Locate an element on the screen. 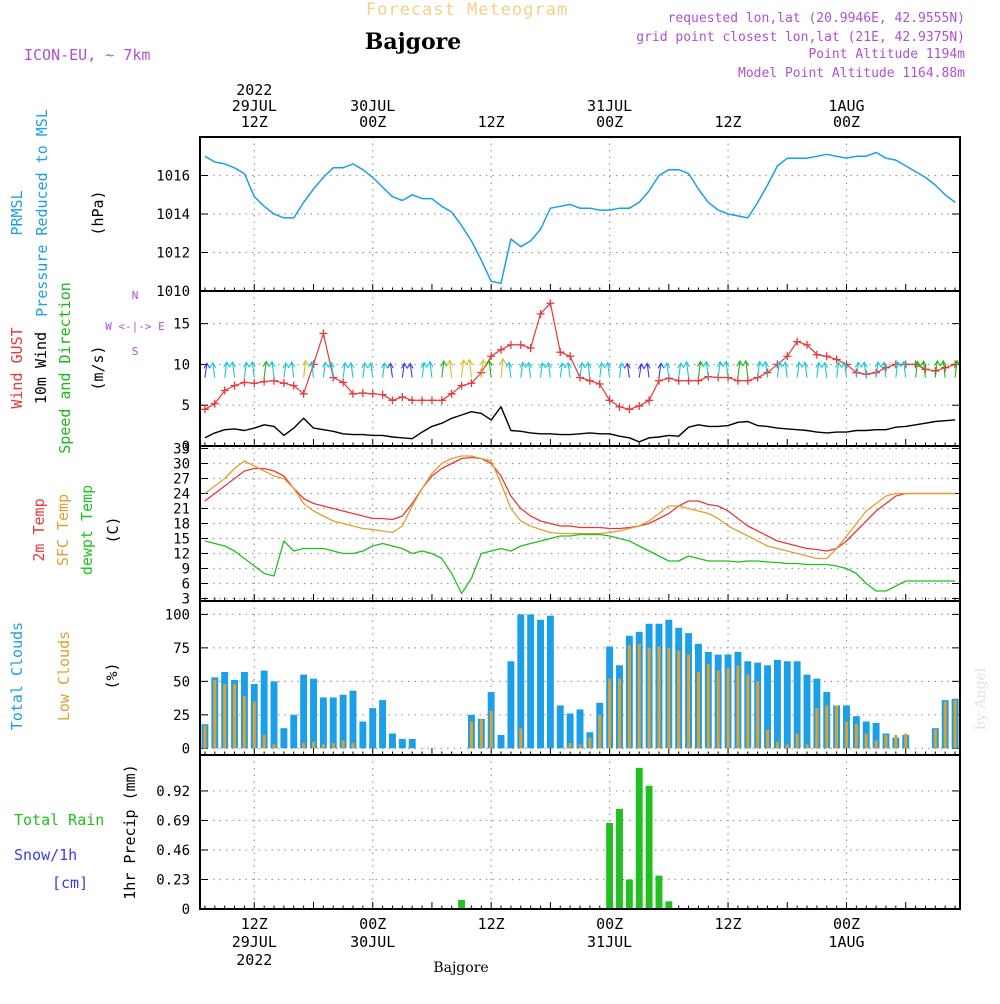  y-tick-label: 6 is located at coordinates (186, 585).